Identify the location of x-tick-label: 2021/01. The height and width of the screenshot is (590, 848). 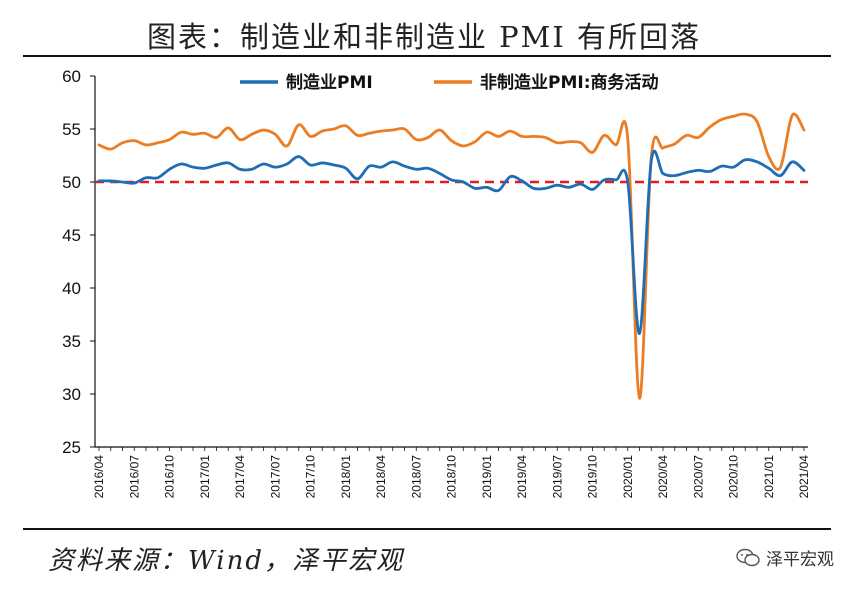
(769, 477).